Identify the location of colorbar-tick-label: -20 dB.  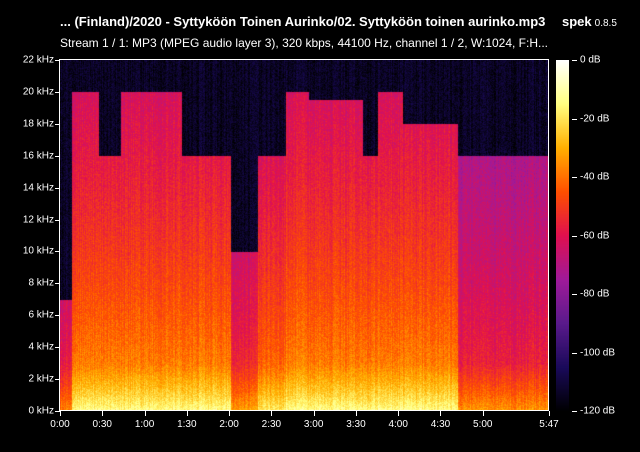
(595, 118).